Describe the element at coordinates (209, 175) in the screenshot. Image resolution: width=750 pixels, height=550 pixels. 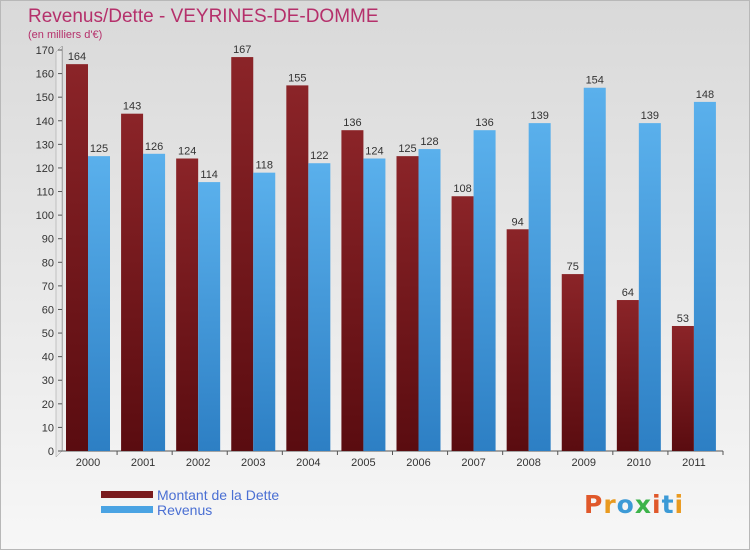
I see `data-label-revenus: 114` at that location.